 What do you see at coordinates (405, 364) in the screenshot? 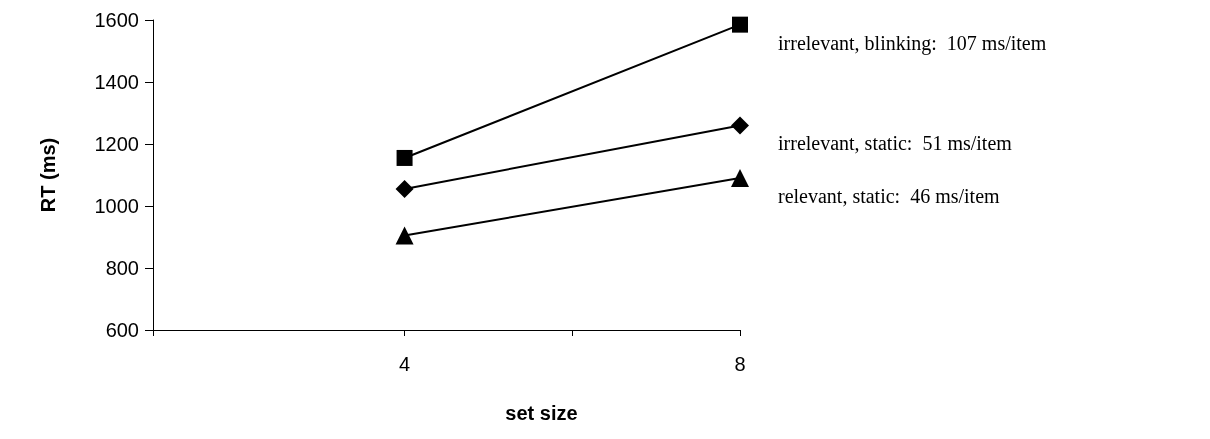
I see `x-tick-label: 4` at bounding box center [405, 364].